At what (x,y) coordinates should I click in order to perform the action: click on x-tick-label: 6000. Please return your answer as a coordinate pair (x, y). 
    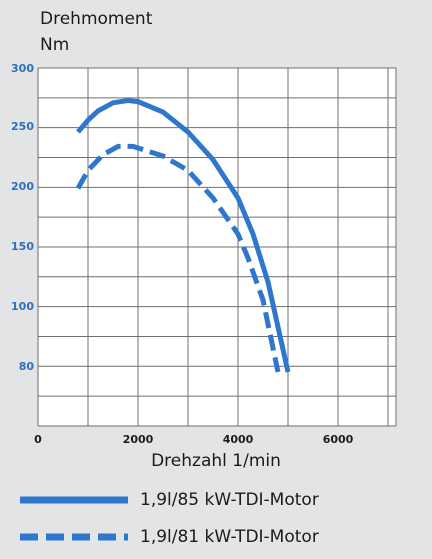
    Looking at the image, I should click on (338, 439).